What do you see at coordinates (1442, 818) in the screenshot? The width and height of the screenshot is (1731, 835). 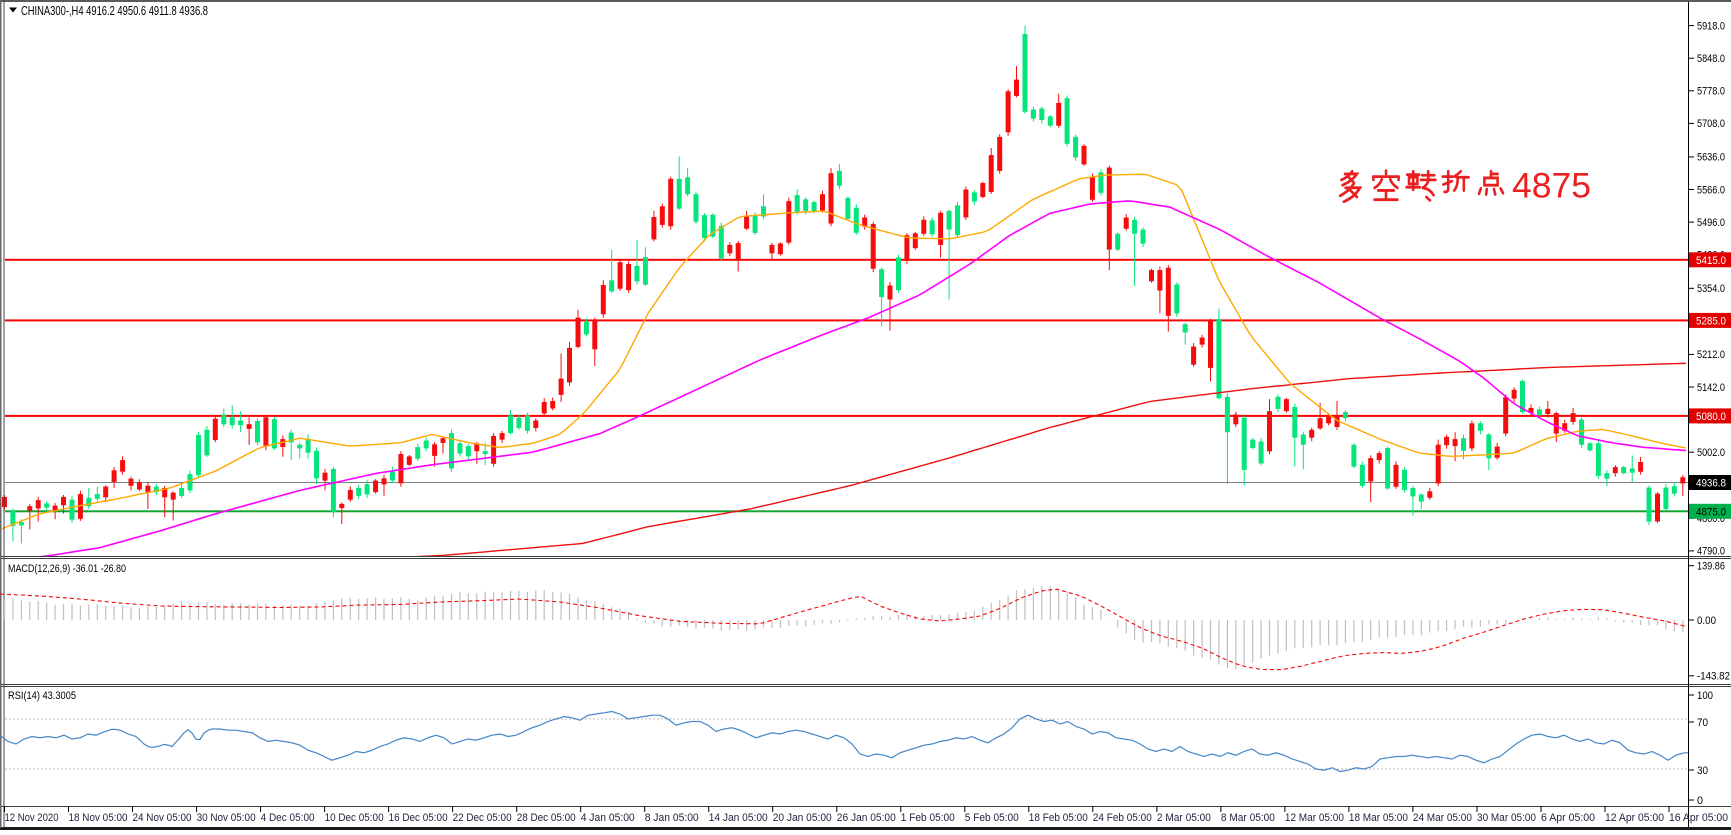 I see `svg-text: 24 Mar 05:00` at bounding box center [1442, 818].